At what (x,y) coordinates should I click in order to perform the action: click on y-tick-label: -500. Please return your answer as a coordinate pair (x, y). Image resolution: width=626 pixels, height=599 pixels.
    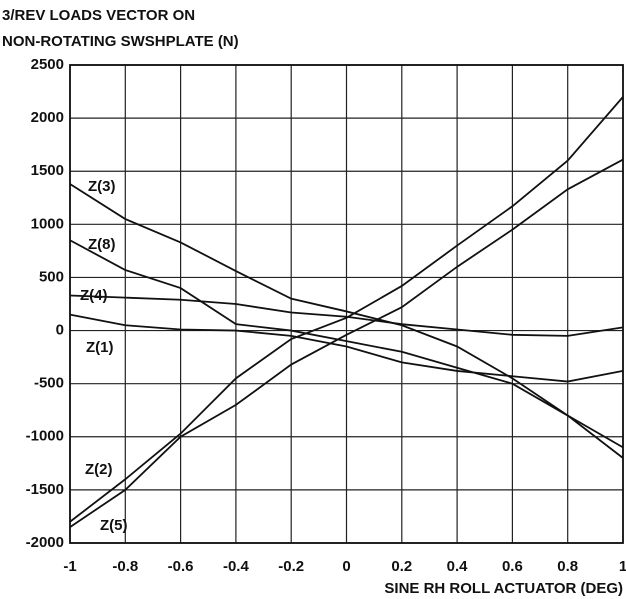
    Looking at the image, I should click on (49, 383).